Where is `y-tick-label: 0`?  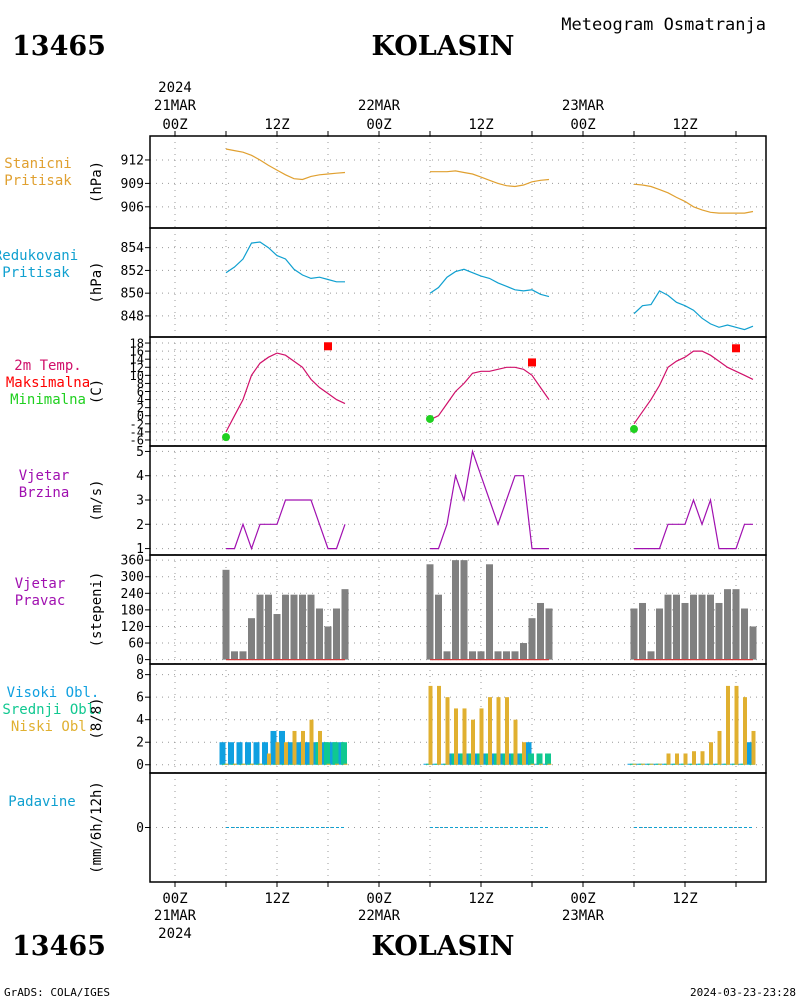 y-tick-label: 0 is located at coordinates (140, 828).